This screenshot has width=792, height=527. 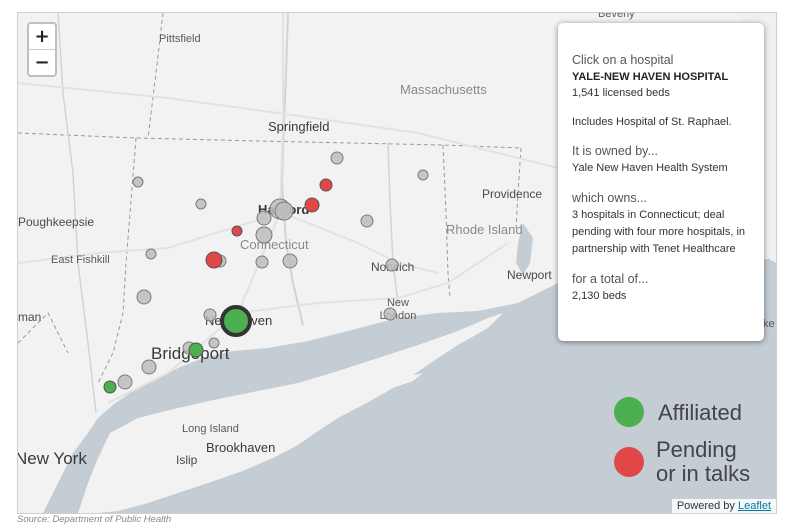 What do you see at coordinates (696, 449) in the screenshot?
I see `legend-pending-label-1: Pending` at bounding box center [696, 449].